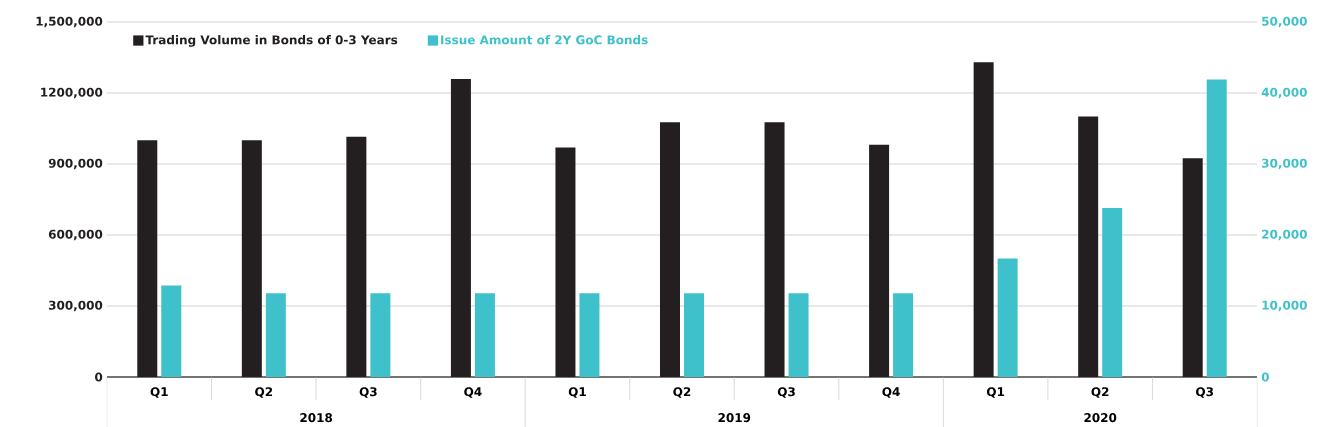 This screenshot has height=427, width=1336. What do you see at coordinates (1265, 377) in the screenshot?
I see `y2-tick-label: 0` at bounding box center [1265, 377].